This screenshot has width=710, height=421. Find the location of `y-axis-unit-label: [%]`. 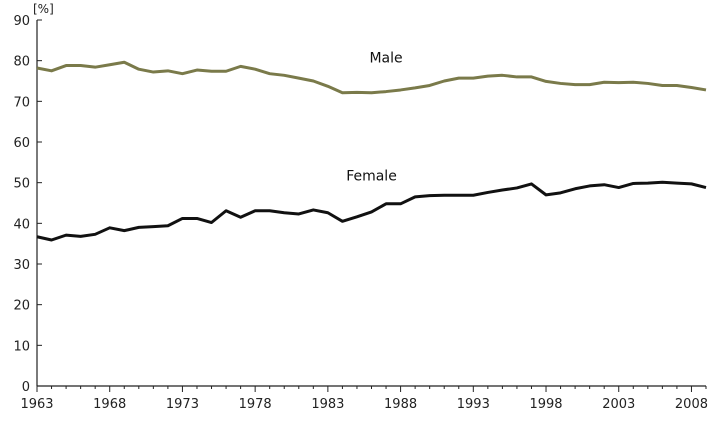

y-axis-unit-label: [%] is located at coordinates (43, 9).